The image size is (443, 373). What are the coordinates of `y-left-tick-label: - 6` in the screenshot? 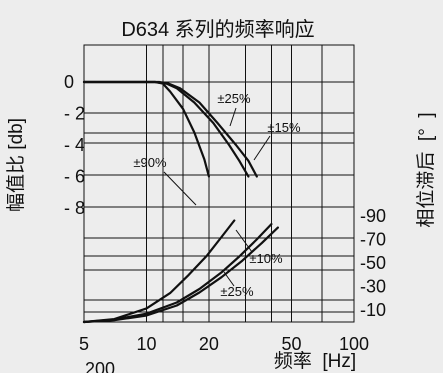 It's located at (74, 177).